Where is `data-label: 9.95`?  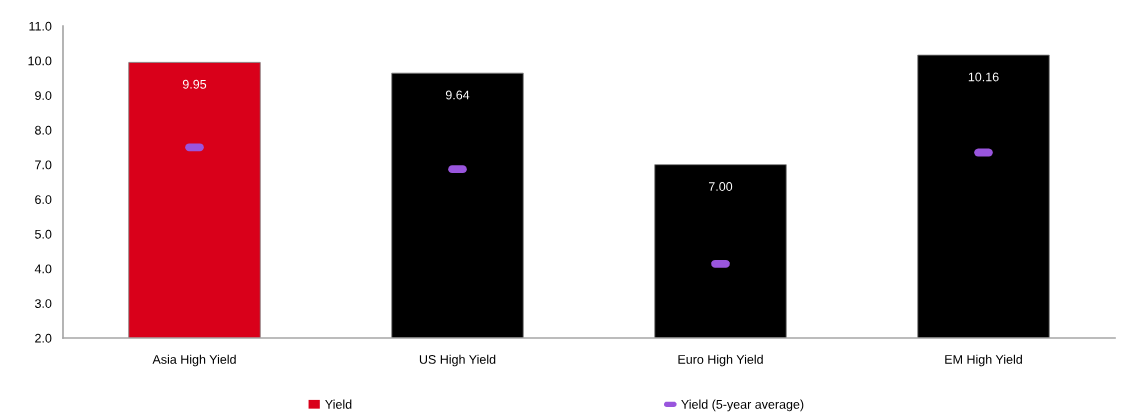 data-label: 9.95 is located at coordinates (194, 84).